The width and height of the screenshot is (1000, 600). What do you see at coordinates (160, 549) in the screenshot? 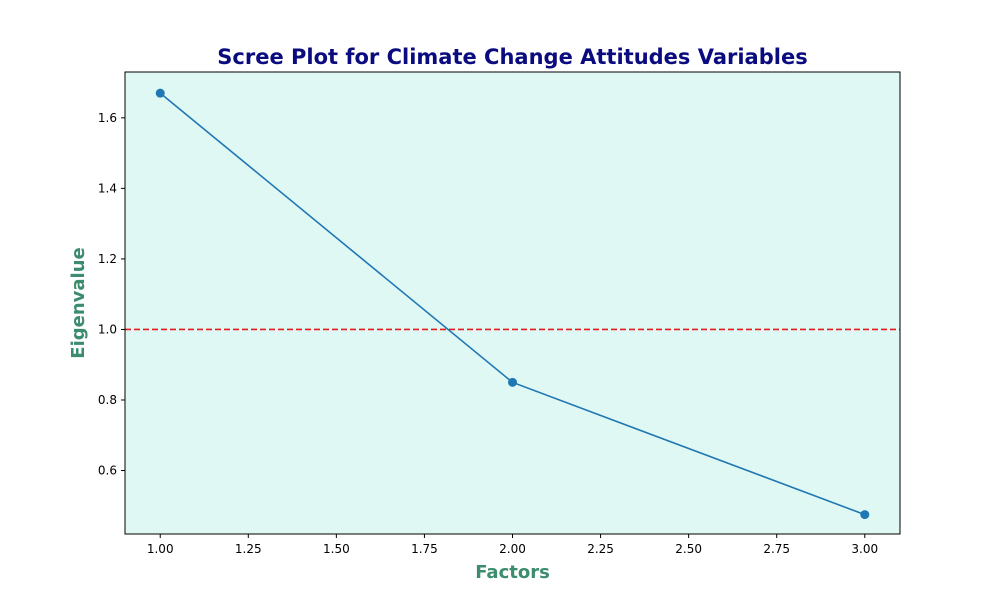
I see `x-tick-label: 1.00` at bounding box center [160, 549].